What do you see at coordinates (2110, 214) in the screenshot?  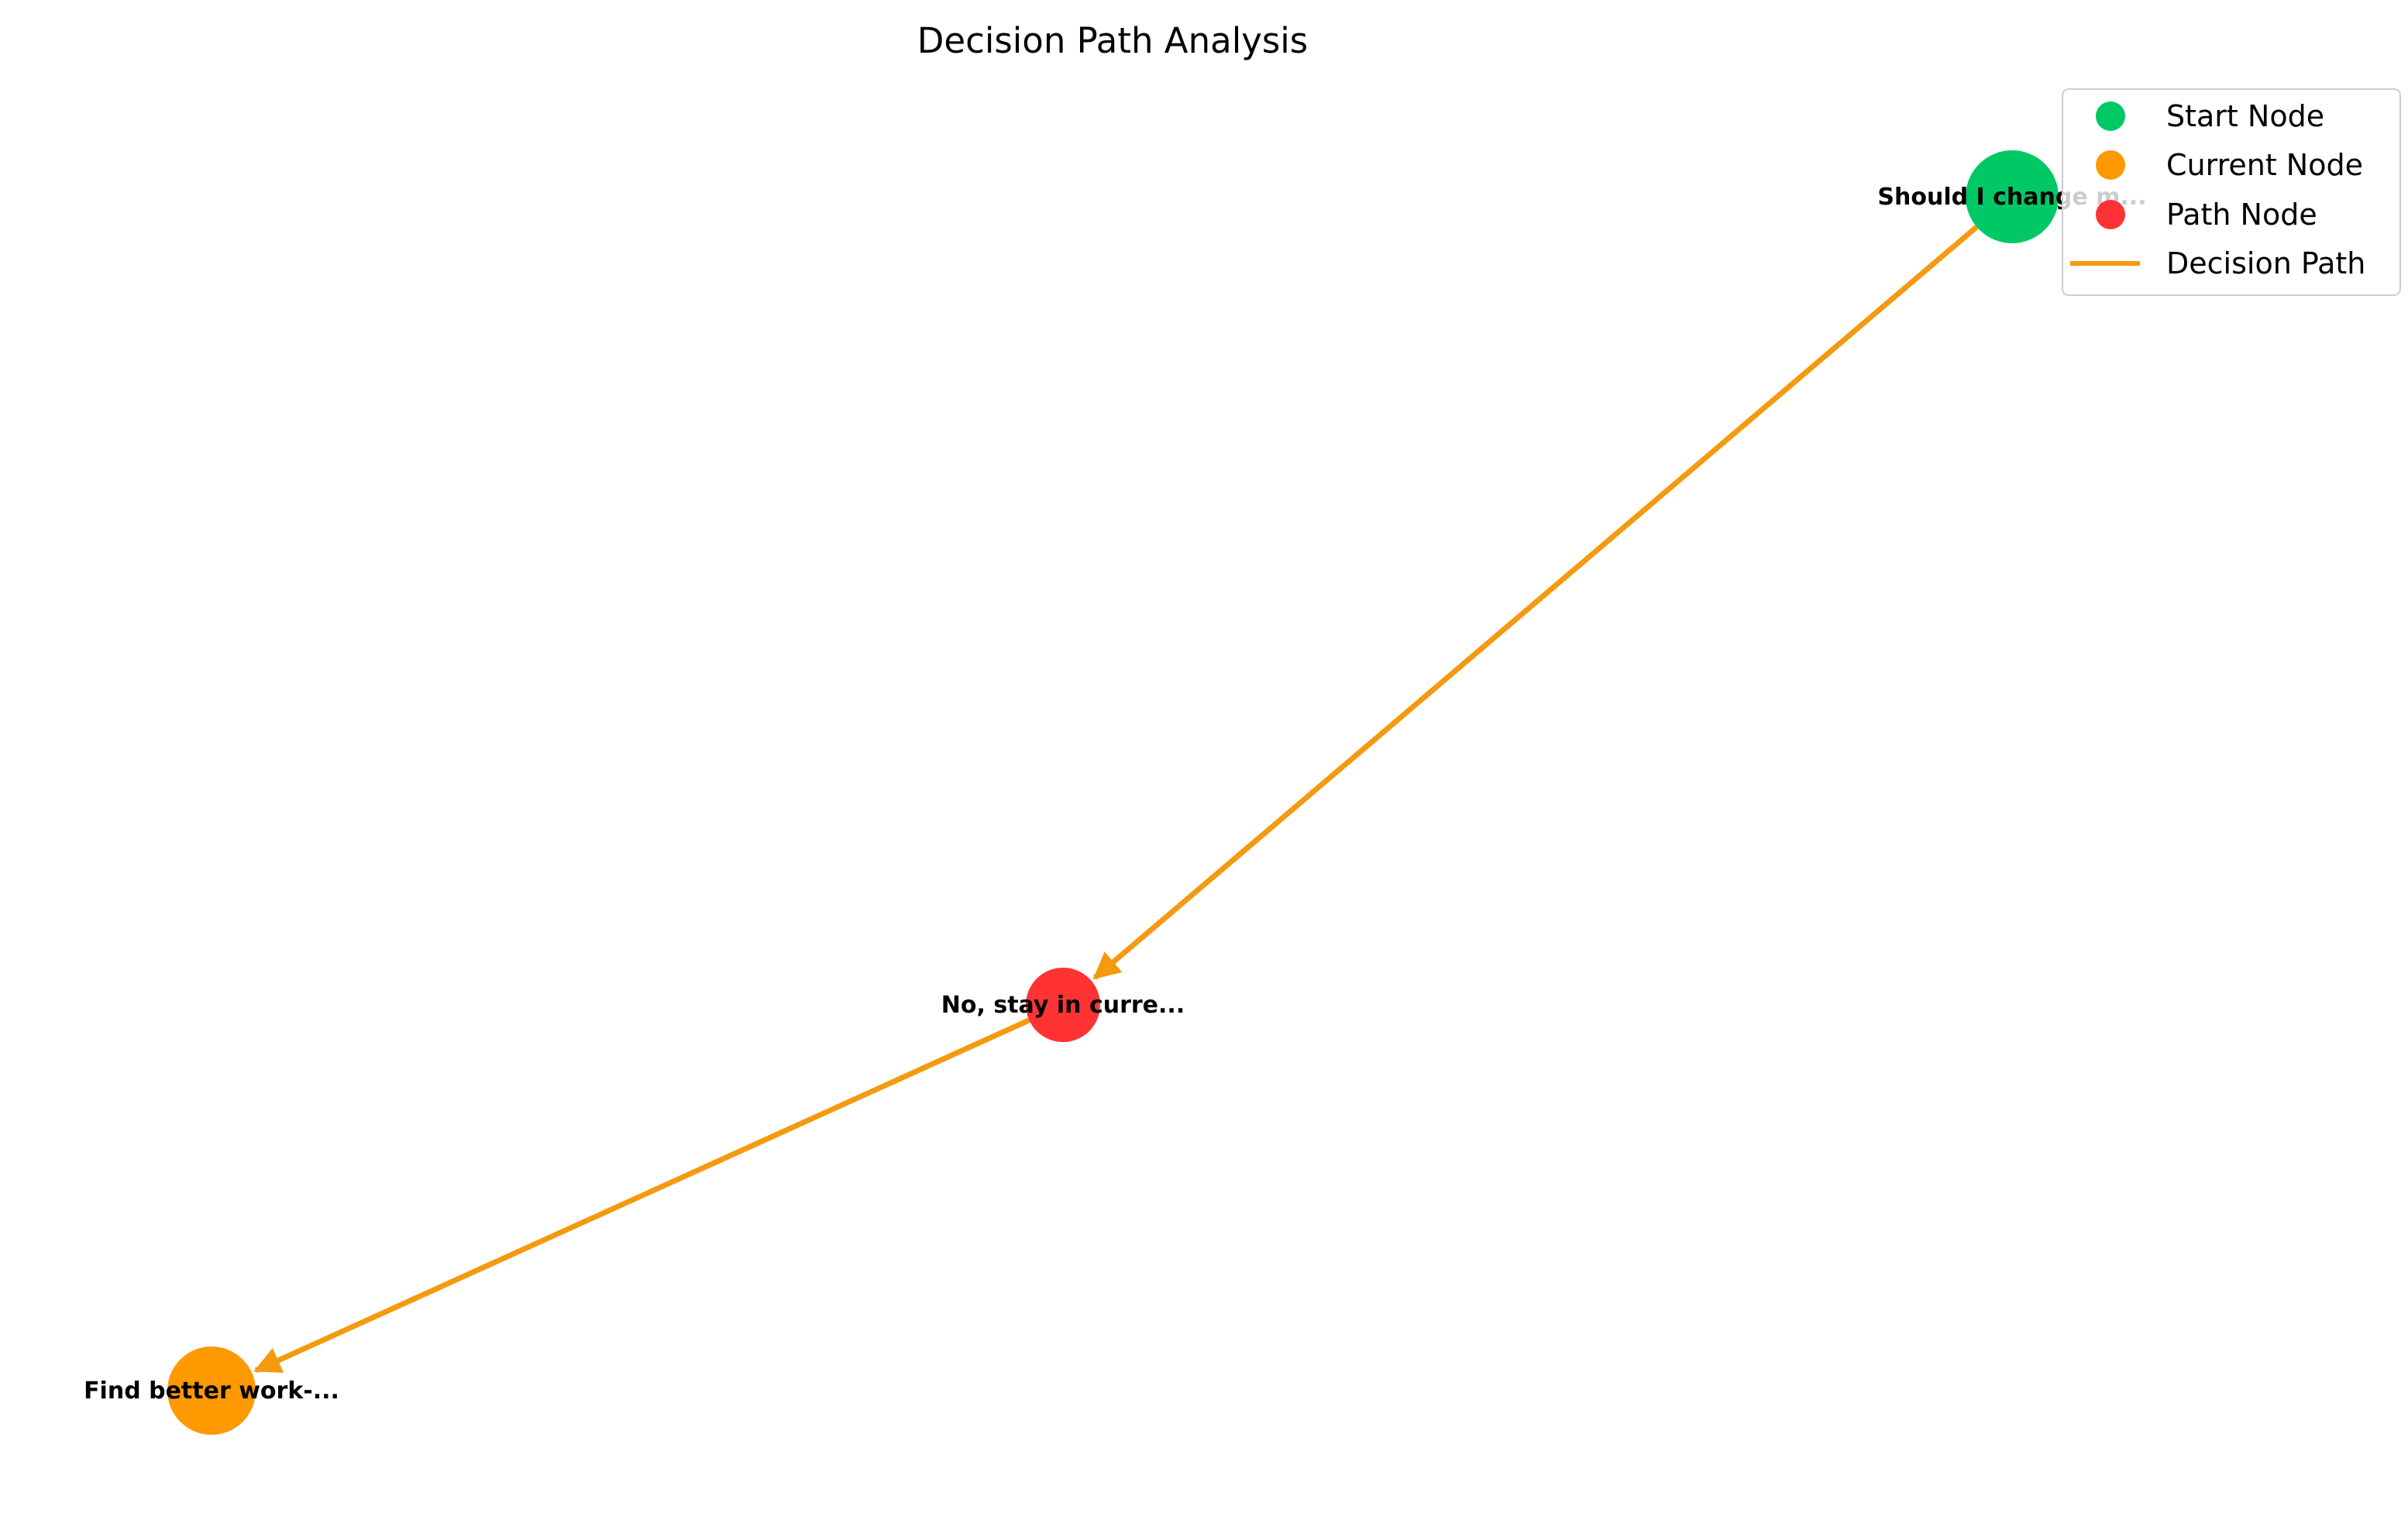 I see `legend-path-node-marker` at bounding box center [2110, 214].